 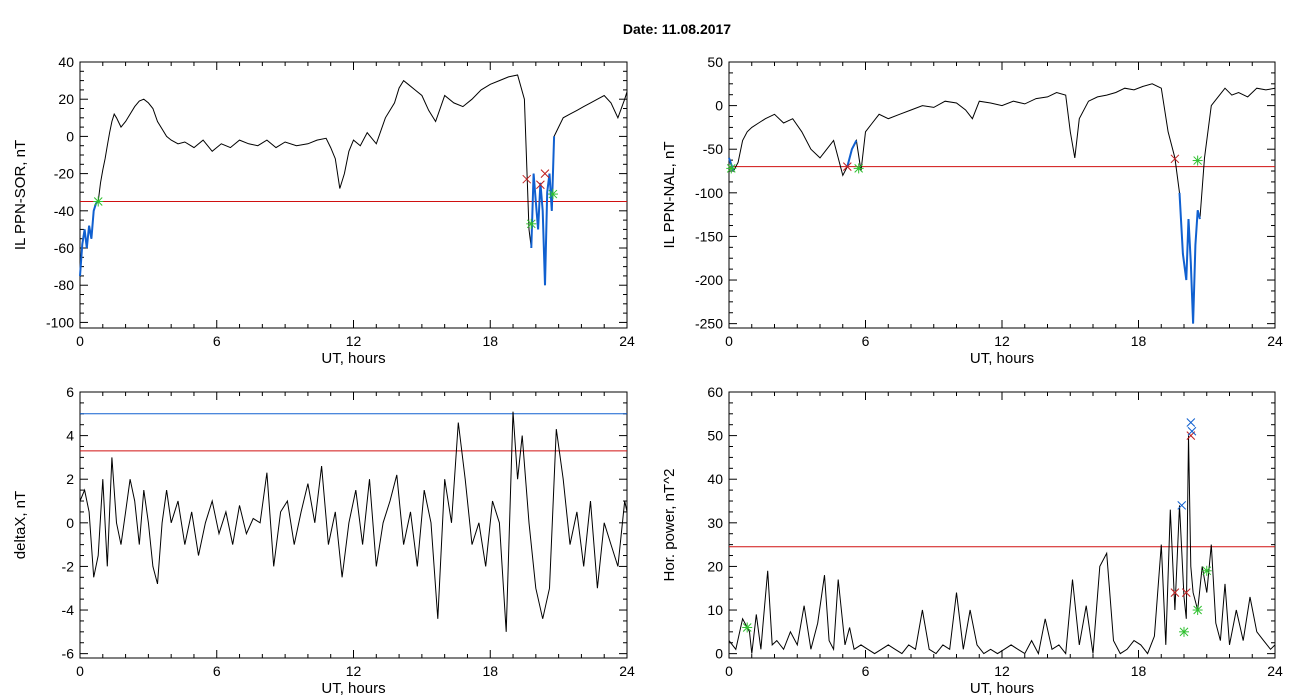 I want to click on y-tick-label: 30, so click(x=715, y=523).